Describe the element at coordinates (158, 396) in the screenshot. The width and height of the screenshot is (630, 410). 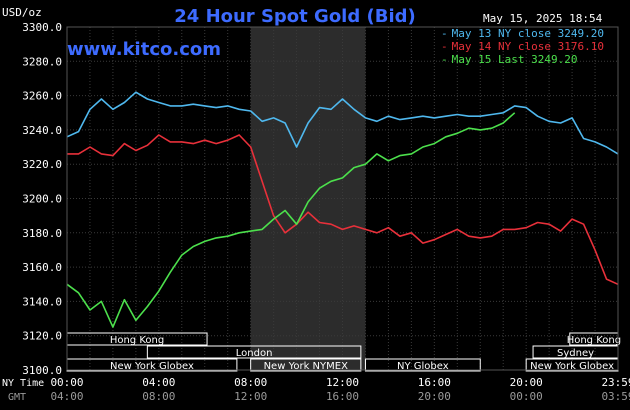
I see `x-tick-label-gmt: 08:00` at that location.